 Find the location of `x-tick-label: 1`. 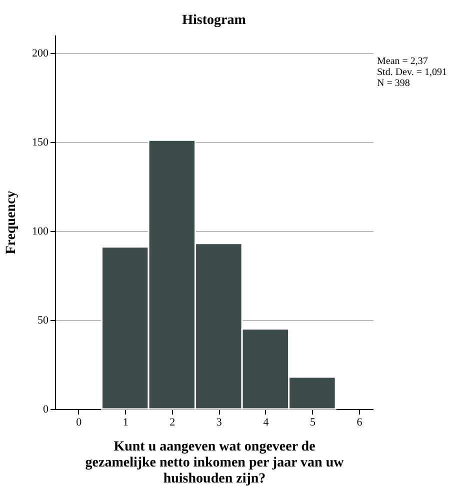

x-tick-label: 1 is located at coordinates (125, 422).